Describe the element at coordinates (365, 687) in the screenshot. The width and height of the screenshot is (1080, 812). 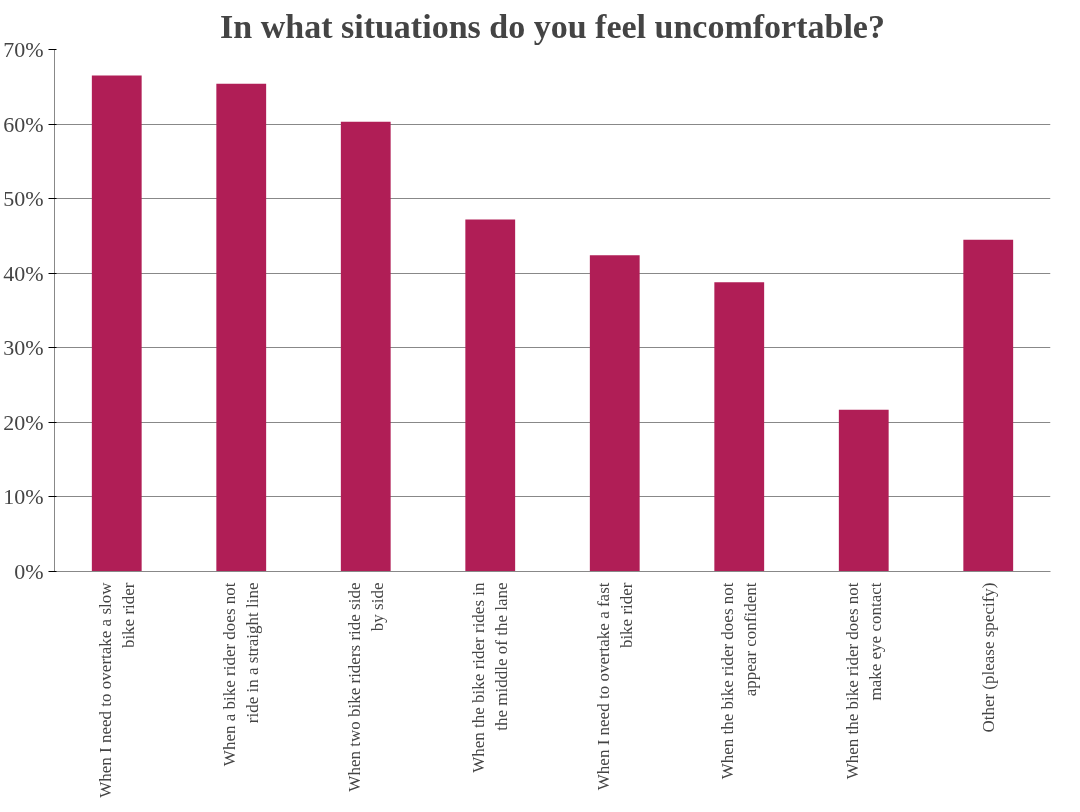
I see `x-tick-label: When two bike riders ride side by side` at that location.